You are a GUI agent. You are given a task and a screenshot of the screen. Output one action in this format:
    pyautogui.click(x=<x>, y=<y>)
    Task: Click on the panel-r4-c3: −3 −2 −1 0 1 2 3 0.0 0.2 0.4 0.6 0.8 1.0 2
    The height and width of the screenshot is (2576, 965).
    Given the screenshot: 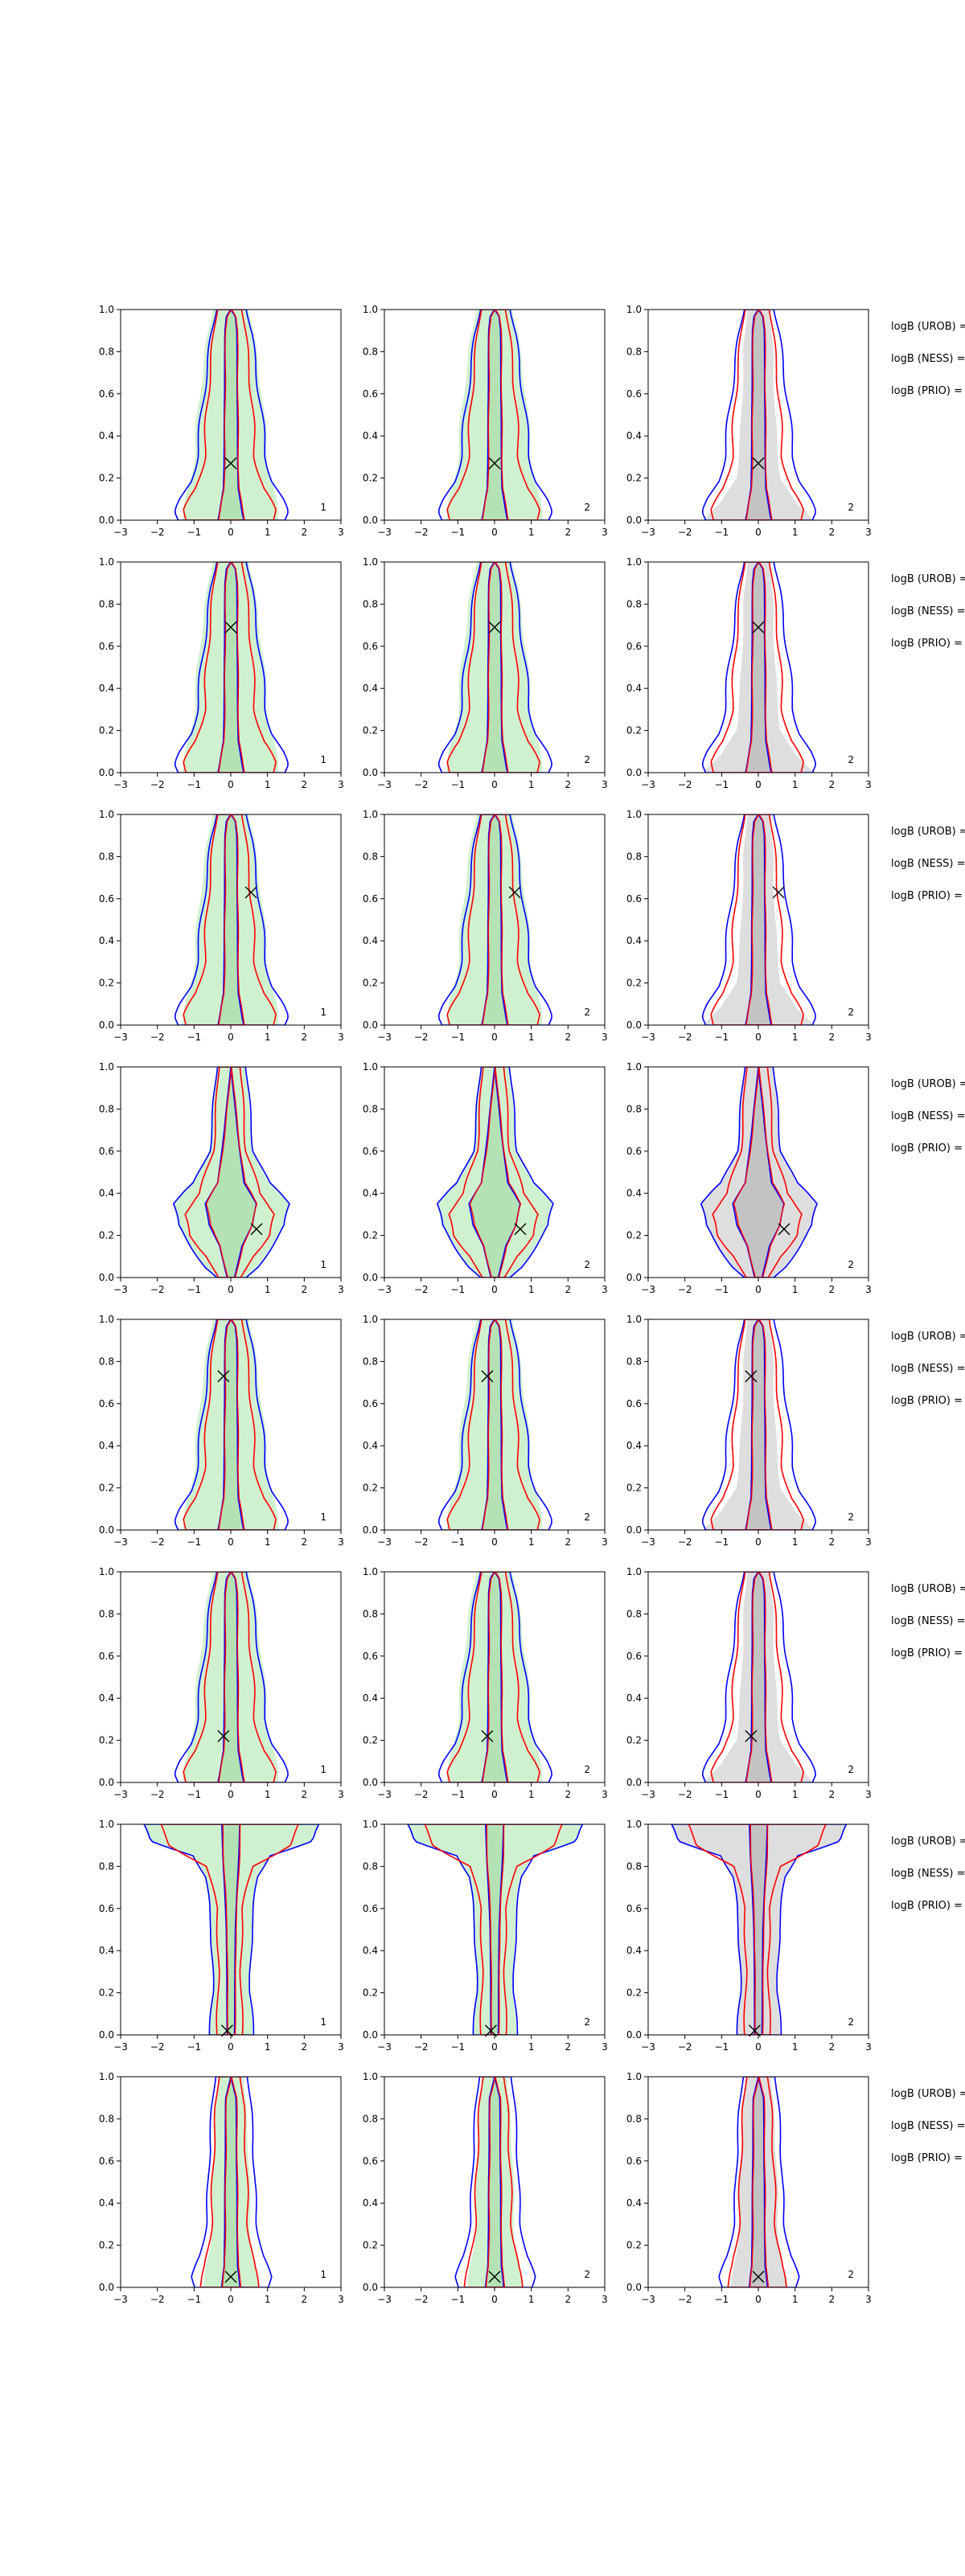 What is the action you would take?
    pyautogui.click(x=749, y=1178)
    